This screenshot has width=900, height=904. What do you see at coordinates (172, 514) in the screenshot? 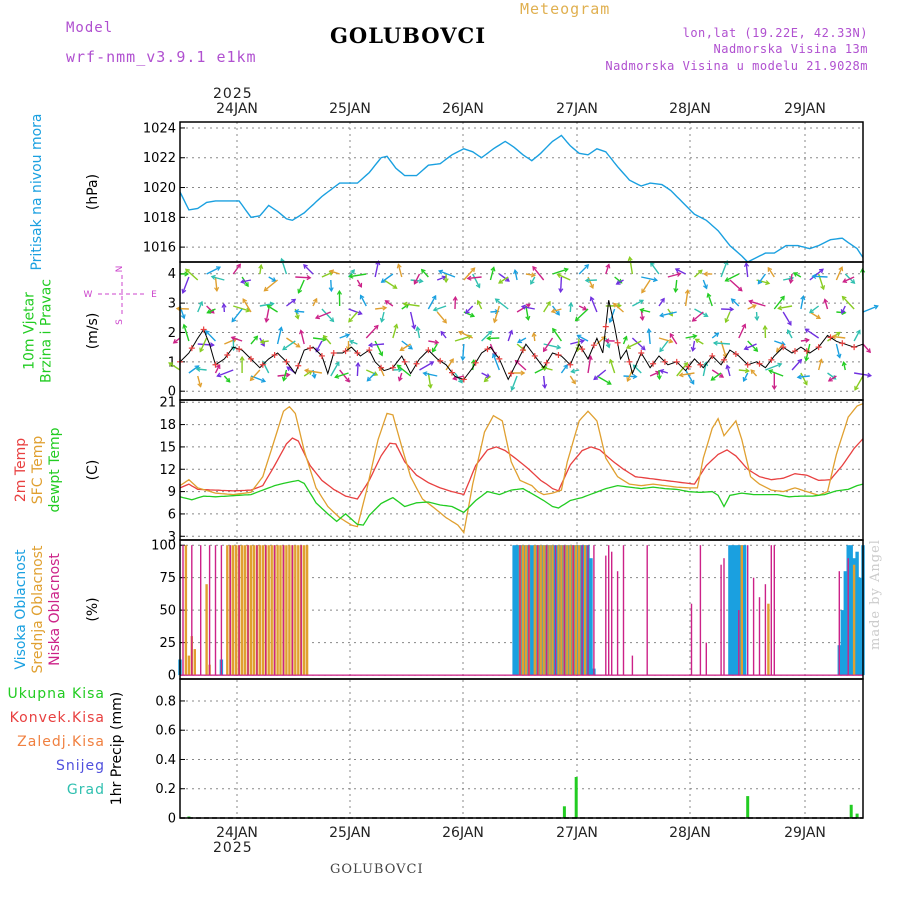
I see `temperature-tick-label: 6` at bounding box center [172, 514].